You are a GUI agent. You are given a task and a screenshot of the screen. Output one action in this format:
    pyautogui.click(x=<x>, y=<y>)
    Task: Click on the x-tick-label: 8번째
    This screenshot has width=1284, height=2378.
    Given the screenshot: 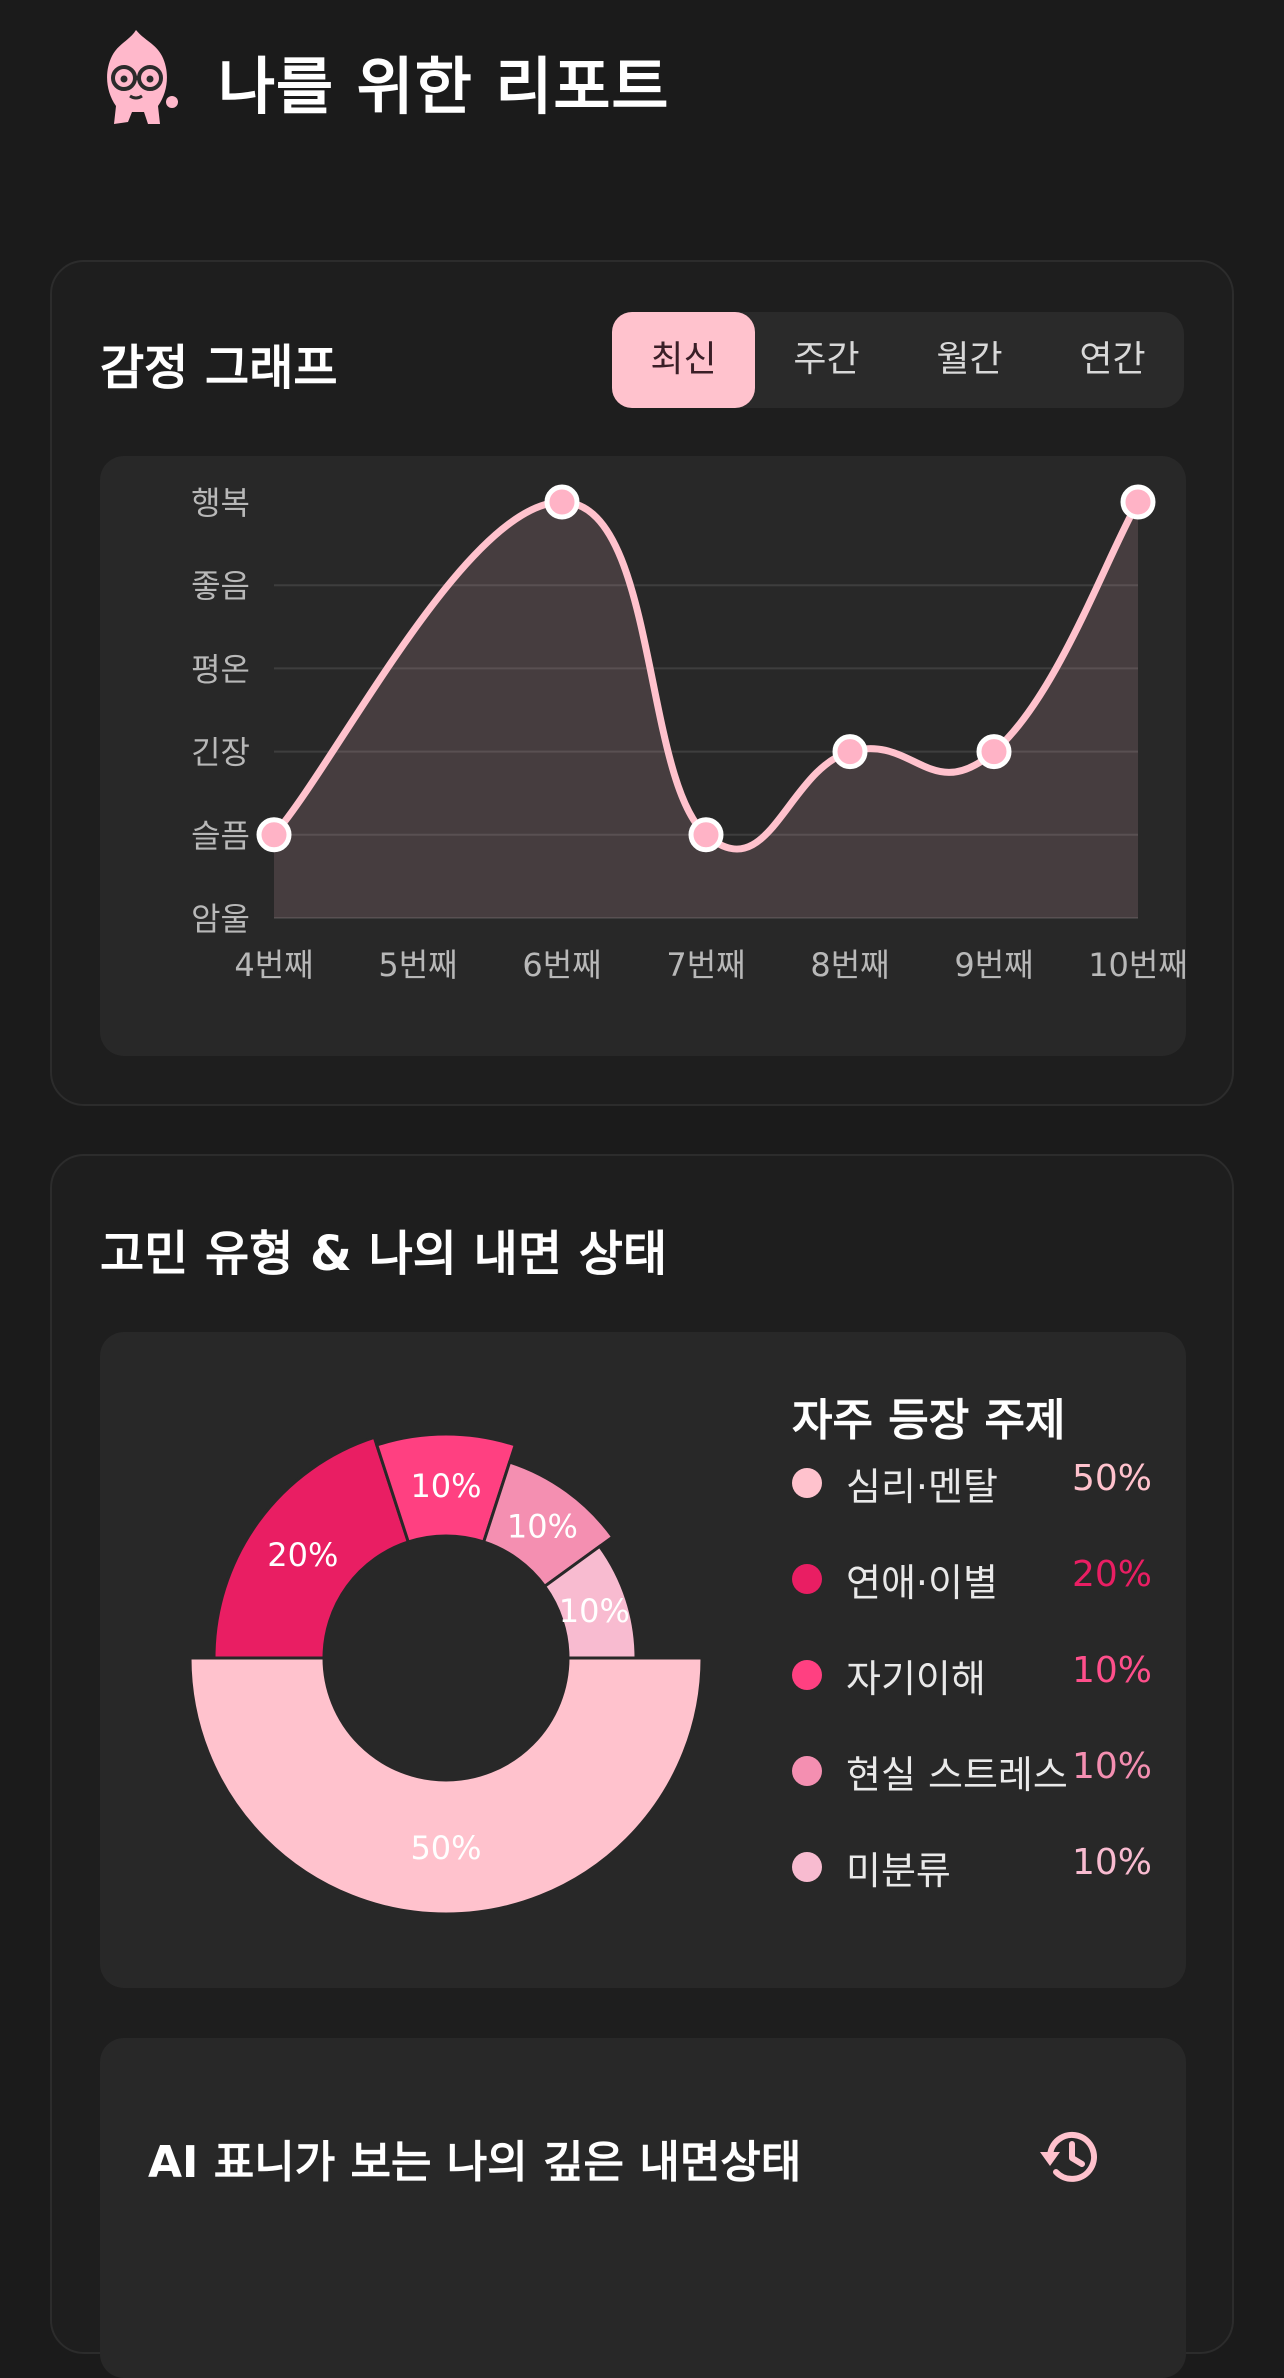 What is the action you would take?
    pyautogui.click(x=849, y=965)
    